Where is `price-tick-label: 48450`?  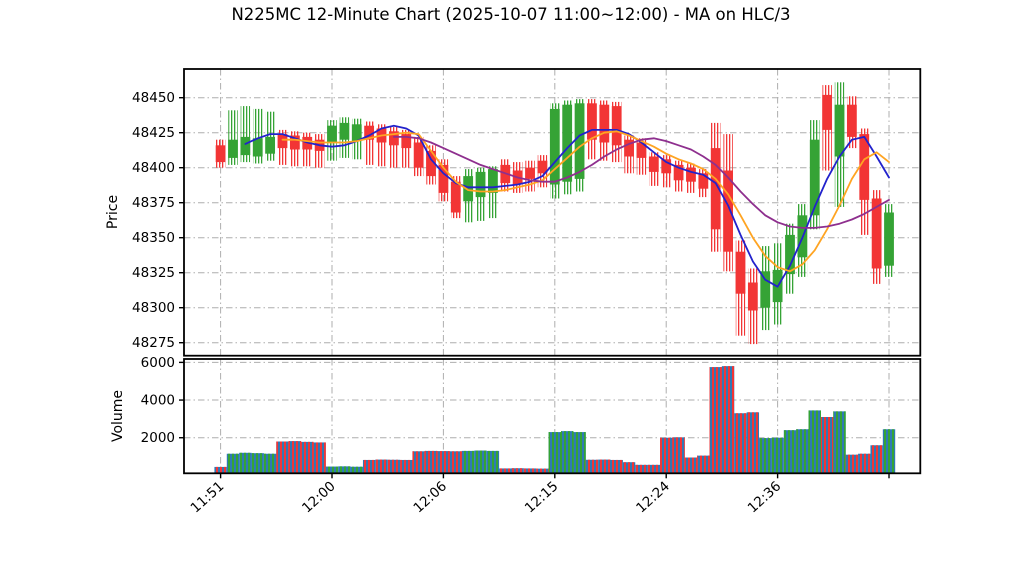 price-tick-label: 48450 is located at coordinates (153, 98).